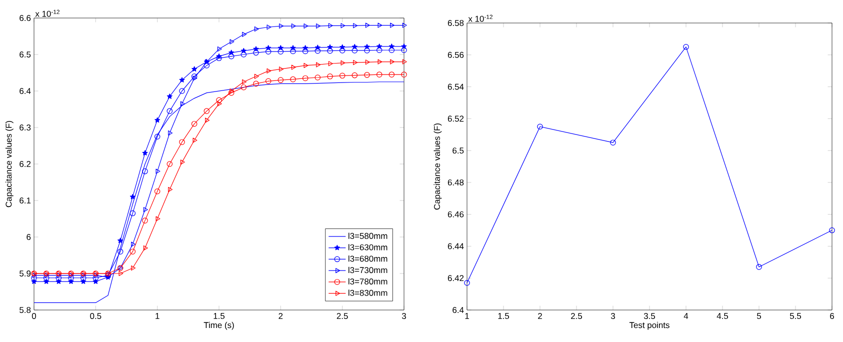 This screenshot has width=843, height=342. What do you see at coordinates (686, 316) in the screenshot?
I see `x-tick-label: 4` at bounding box center [686, 316].